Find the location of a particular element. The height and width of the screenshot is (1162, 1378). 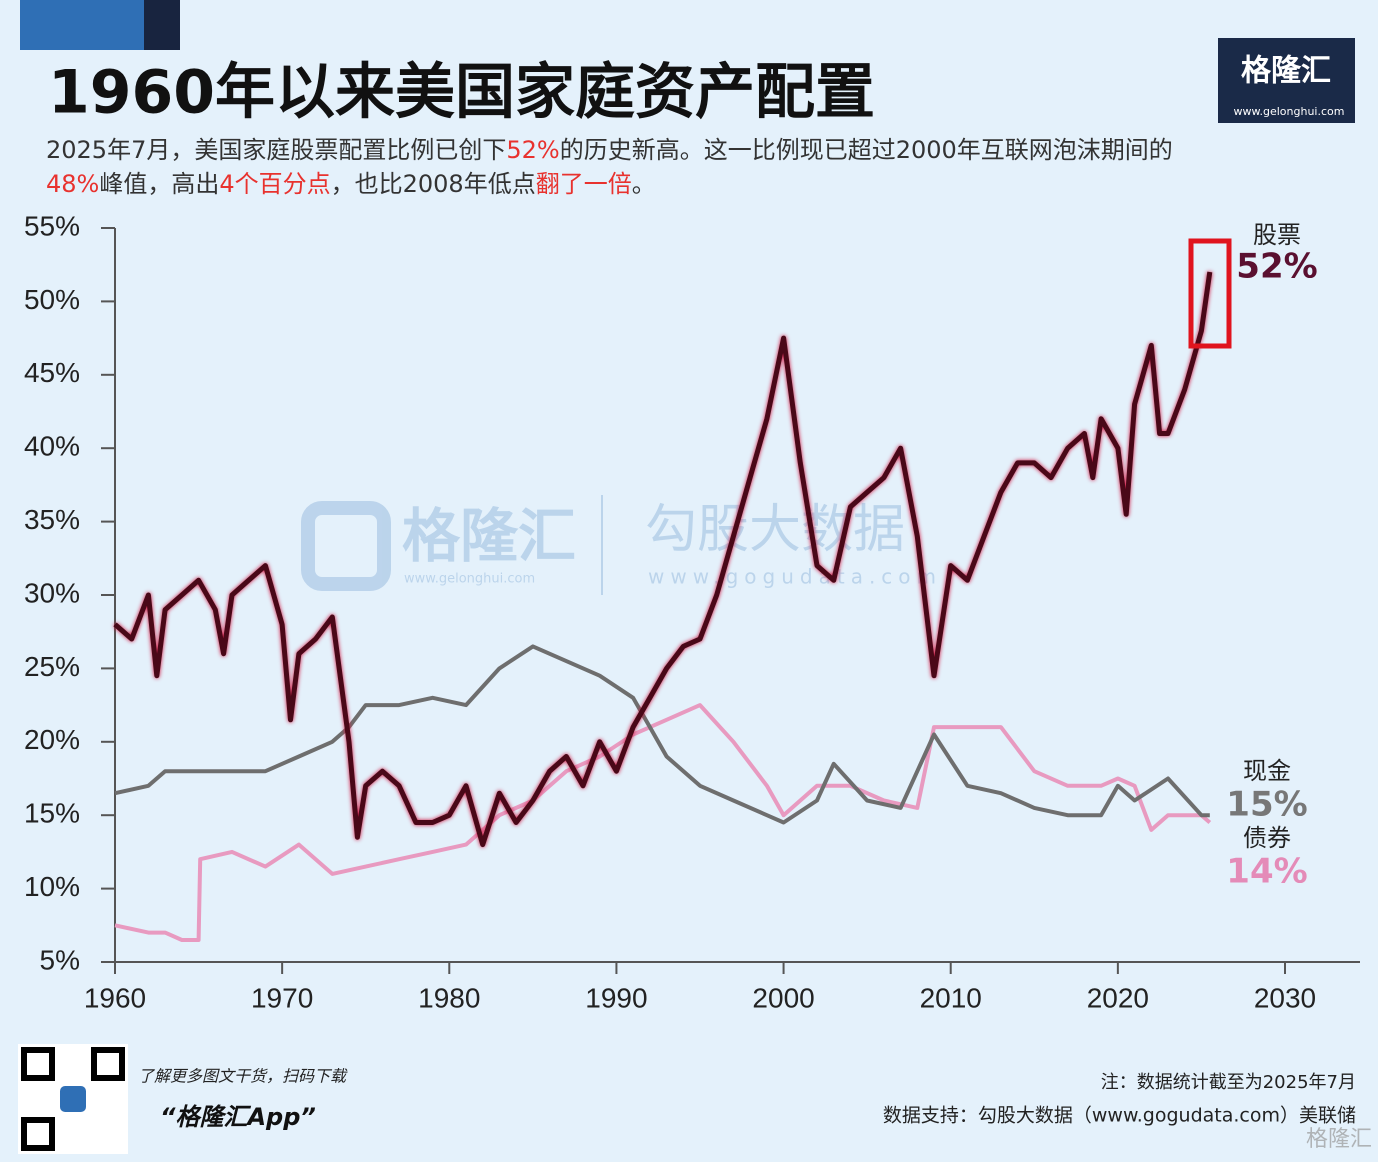

y-tick-label: 30% is located at coordinates (52, 592).